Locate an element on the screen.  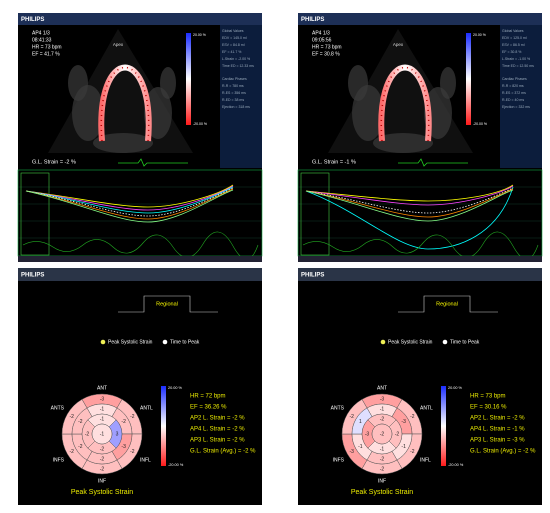
legend-label: Time to Peak is located at coordinates (185, 342).